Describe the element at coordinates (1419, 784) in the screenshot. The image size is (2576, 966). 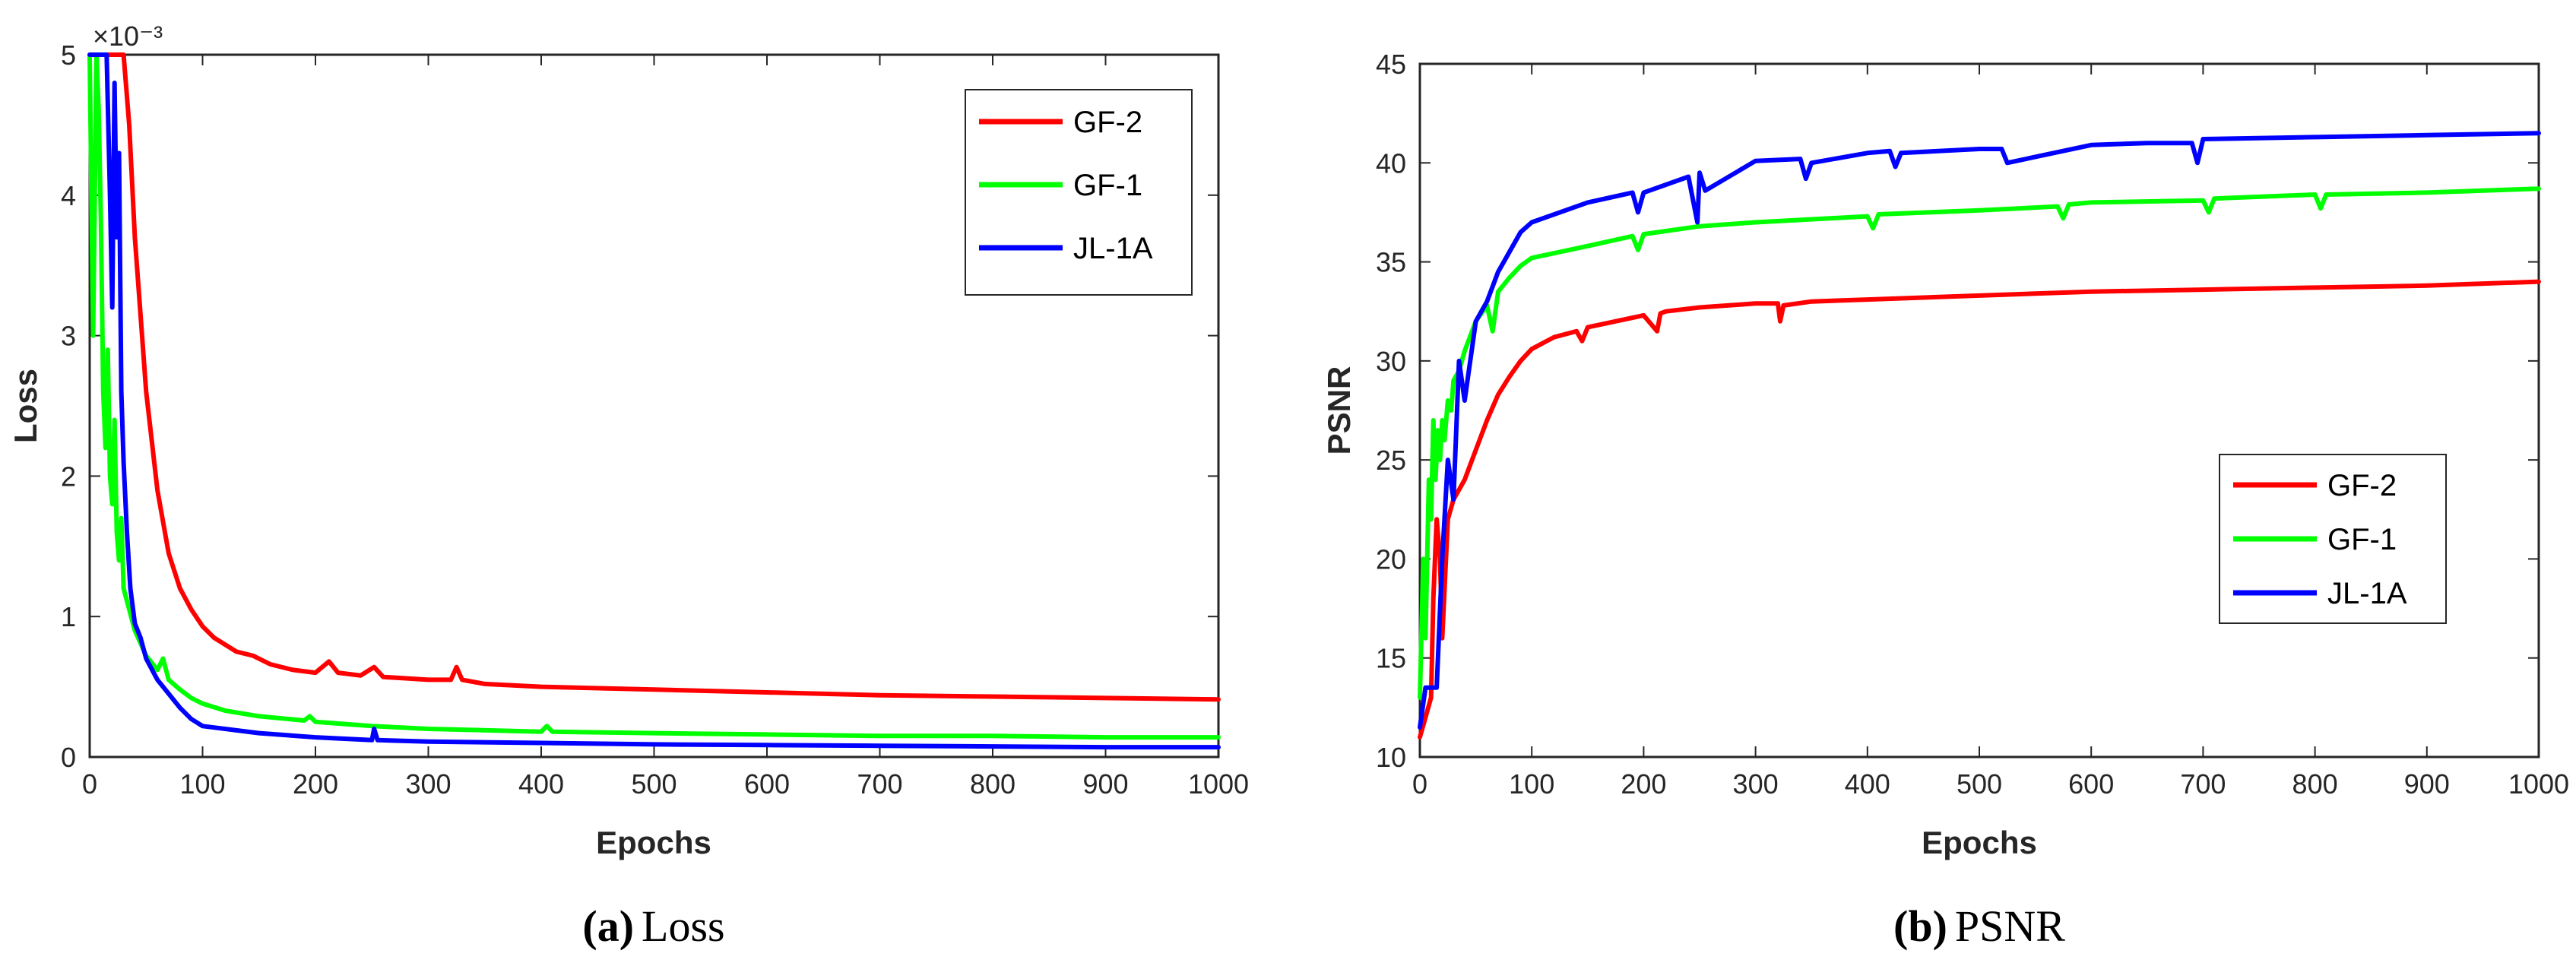
I see `psnr-x-tick-label: 0` at that location.